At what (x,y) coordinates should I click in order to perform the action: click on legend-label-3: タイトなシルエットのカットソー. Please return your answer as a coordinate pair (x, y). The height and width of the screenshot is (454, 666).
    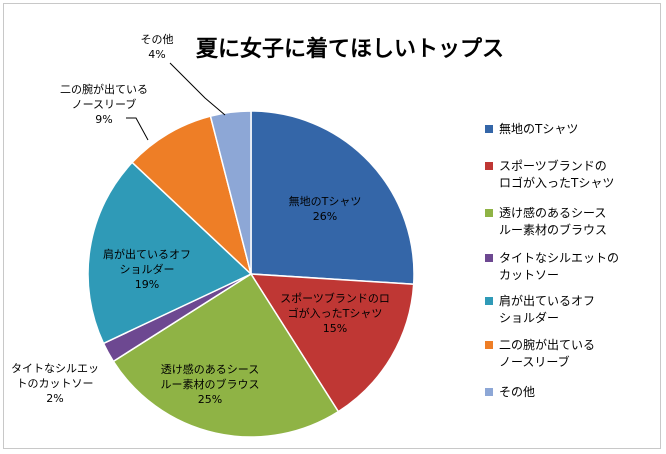
    Looking at the image, I should click on (559, 266).